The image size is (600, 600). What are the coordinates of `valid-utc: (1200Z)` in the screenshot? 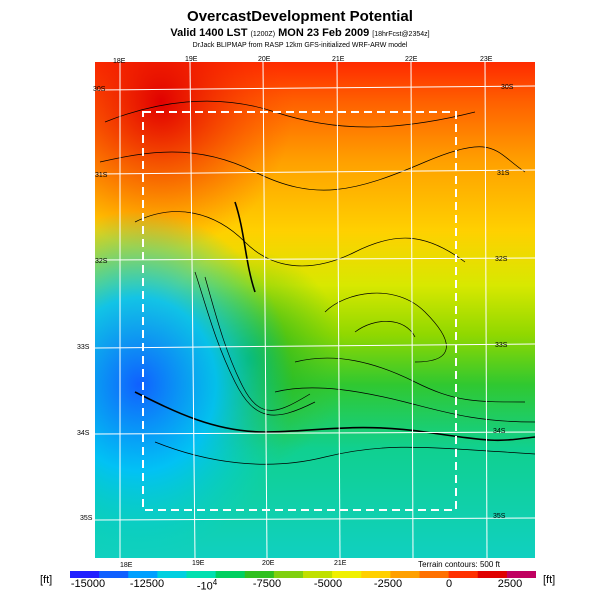 It's located at (263, 34).